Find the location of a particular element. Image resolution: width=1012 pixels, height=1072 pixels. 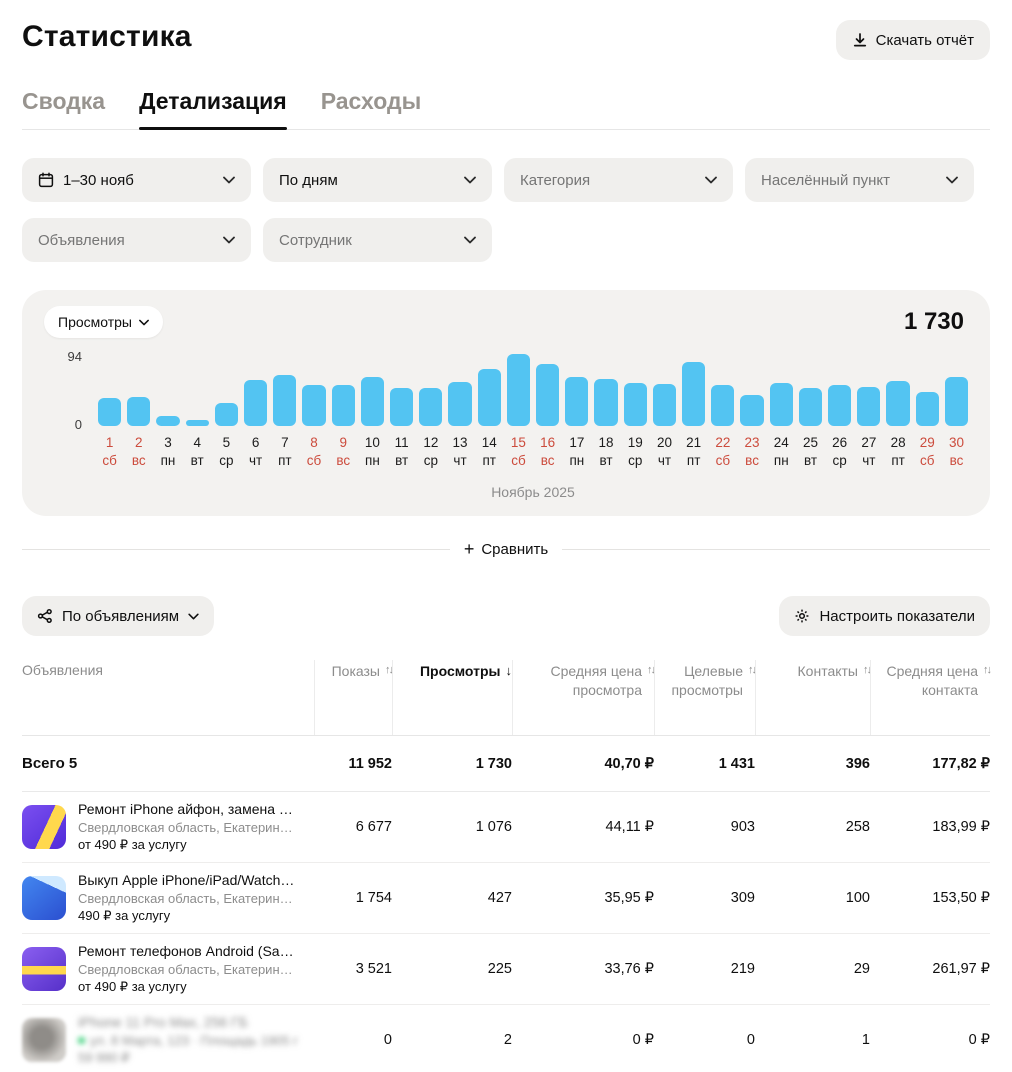

total-value: 1 730 is located at coordinates (493, 763).